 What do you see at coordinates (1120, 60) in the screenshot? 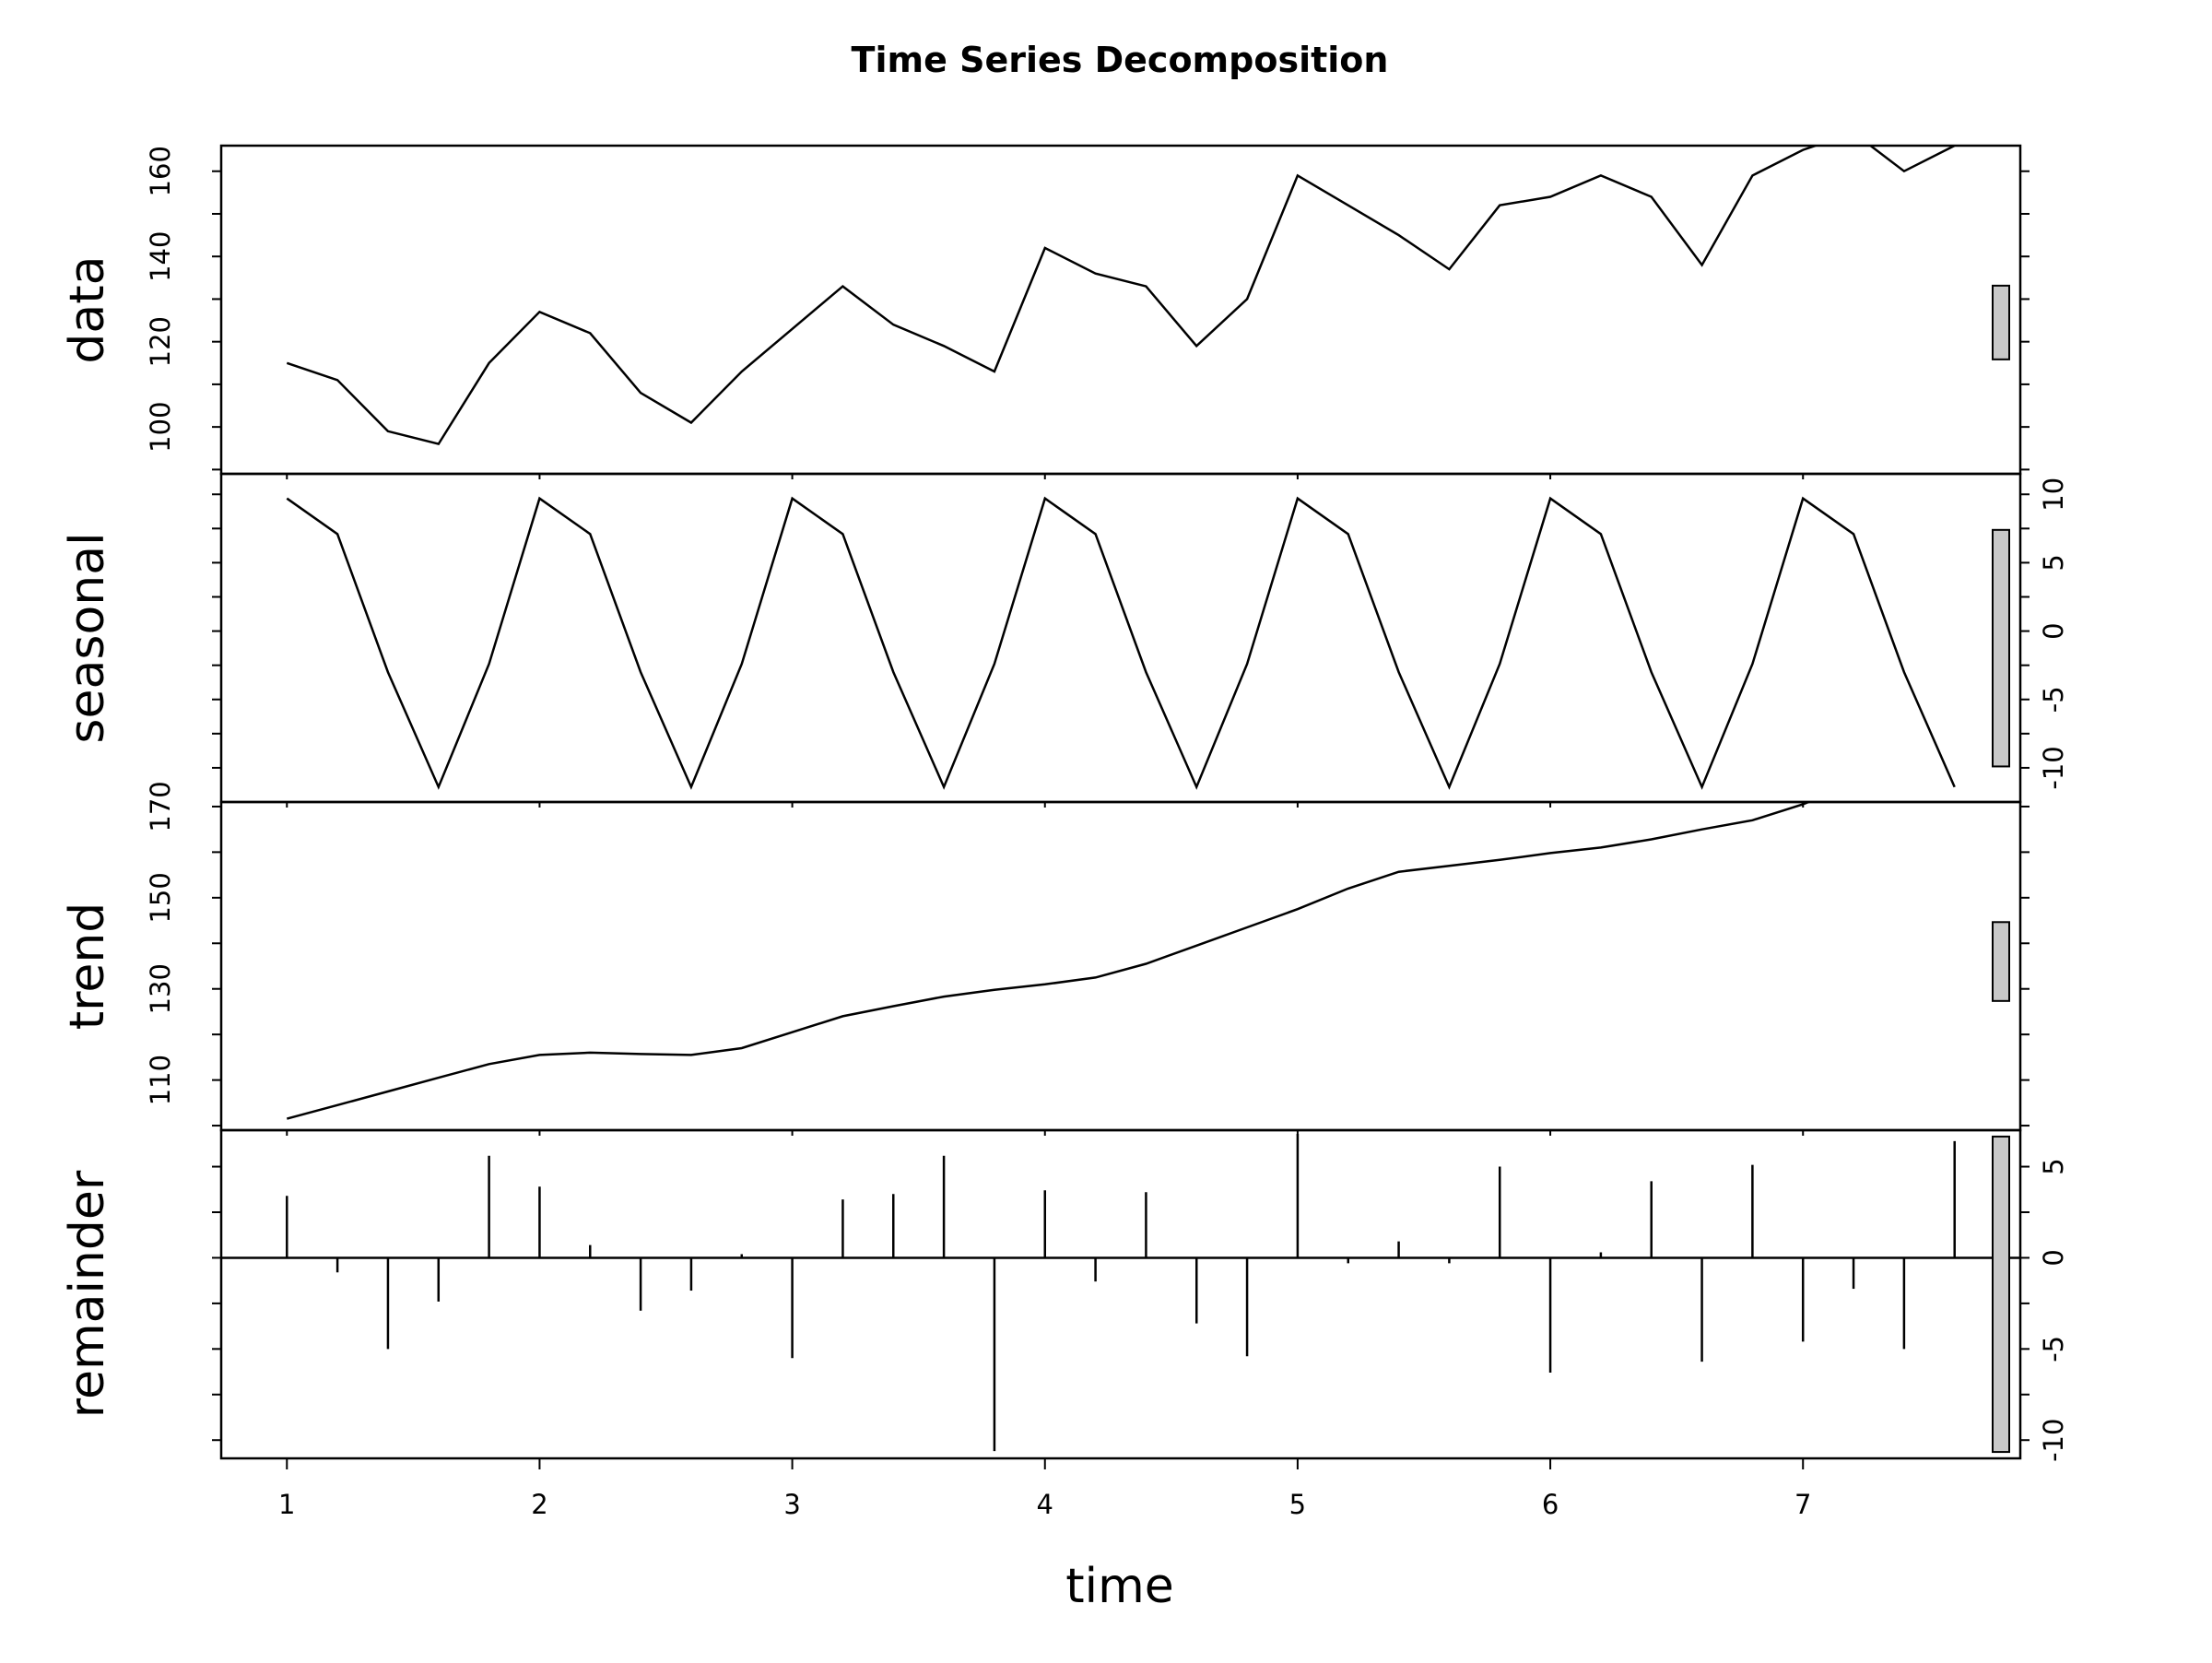
I see `chart-title: Time Series Decomposition` at bounding box center [1120, 60].